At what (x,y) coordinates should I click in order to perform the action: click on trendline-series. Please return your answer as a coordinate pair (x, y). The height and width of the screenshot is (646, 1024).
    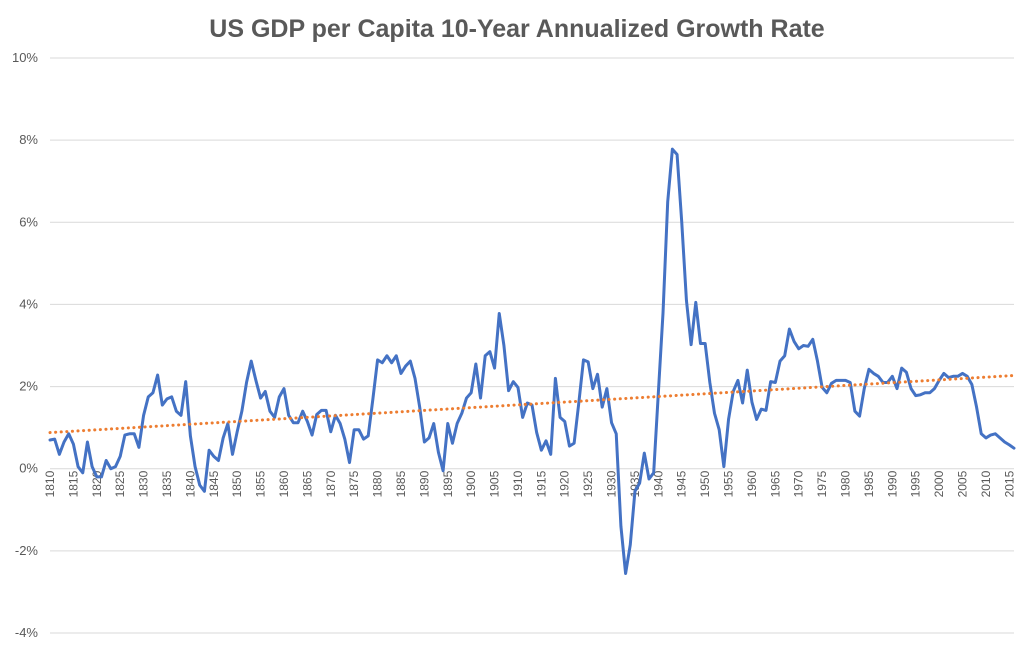
    Looking at the image, I should click on (532, 404).